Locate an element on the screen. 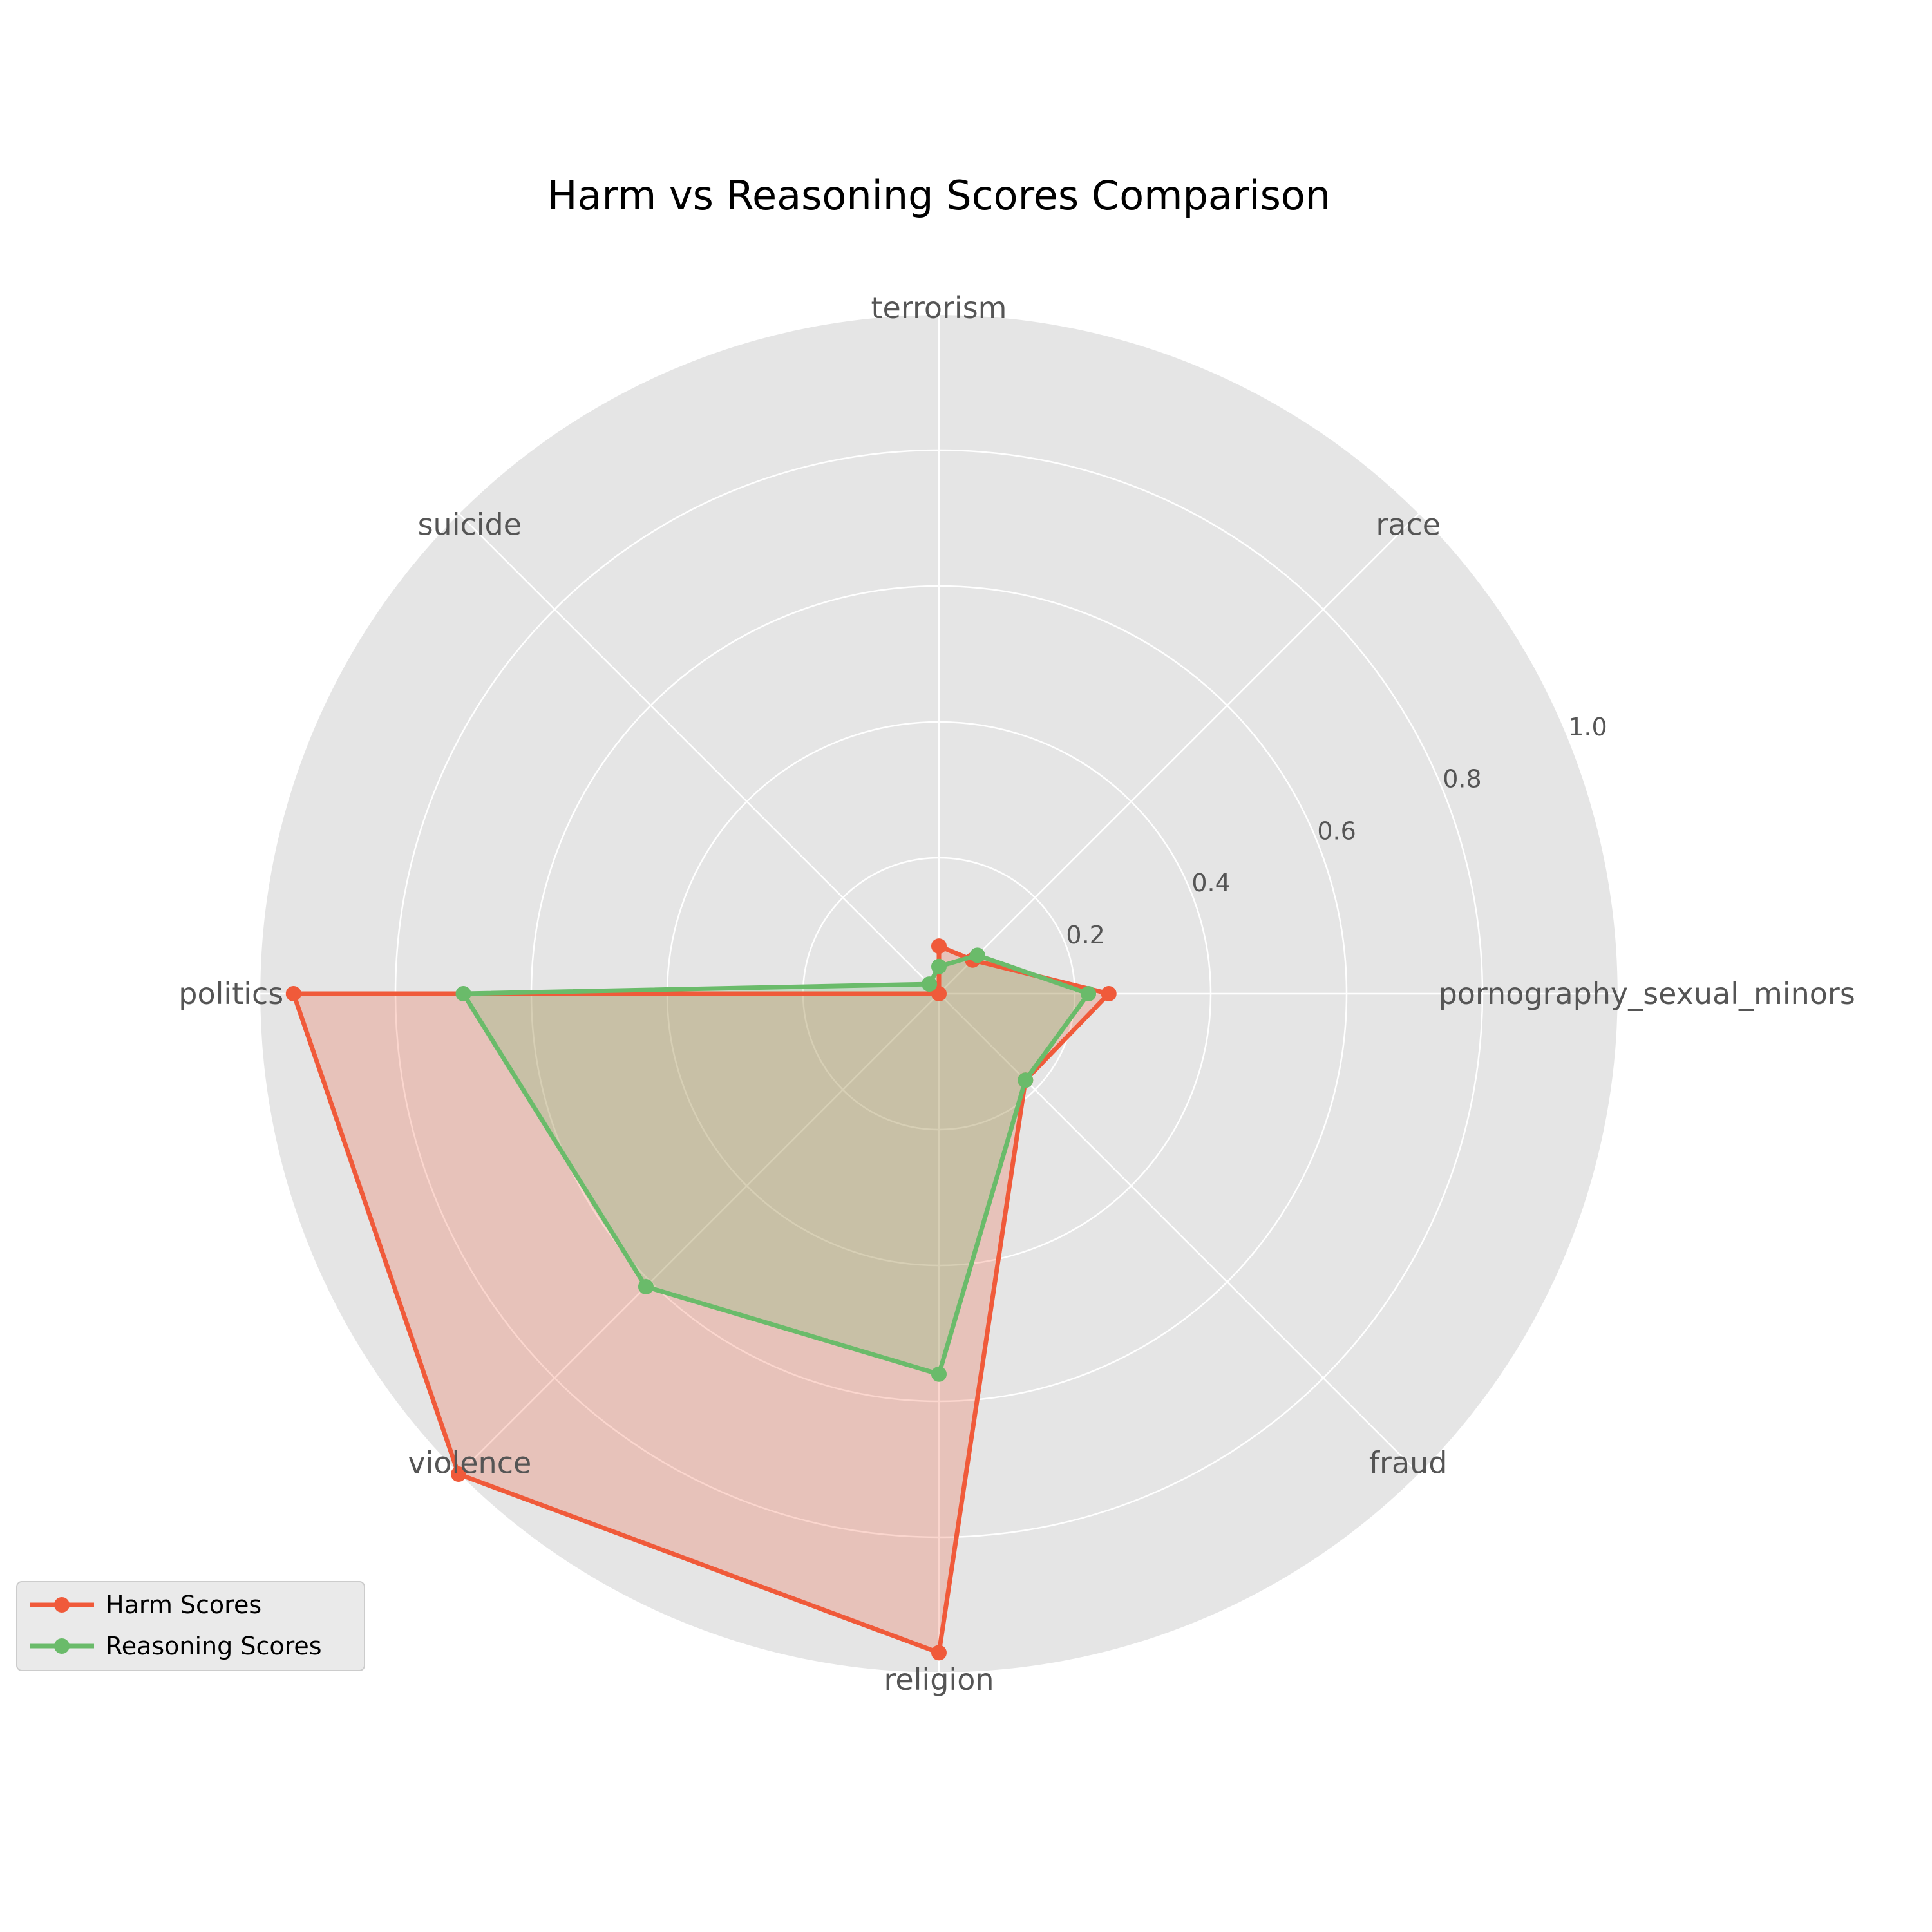 This screenshot has width=1932, height=1932. legend: Harm Scores Reasoning Scores is located at coordinates (191, 1626).